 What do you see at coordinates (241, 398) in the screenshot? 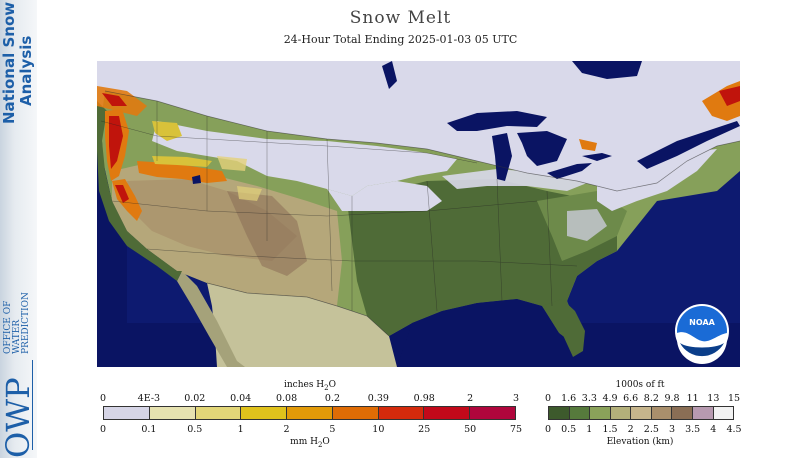
I see `inch-tick-label: 0.04` at bounding box center [241, 398].